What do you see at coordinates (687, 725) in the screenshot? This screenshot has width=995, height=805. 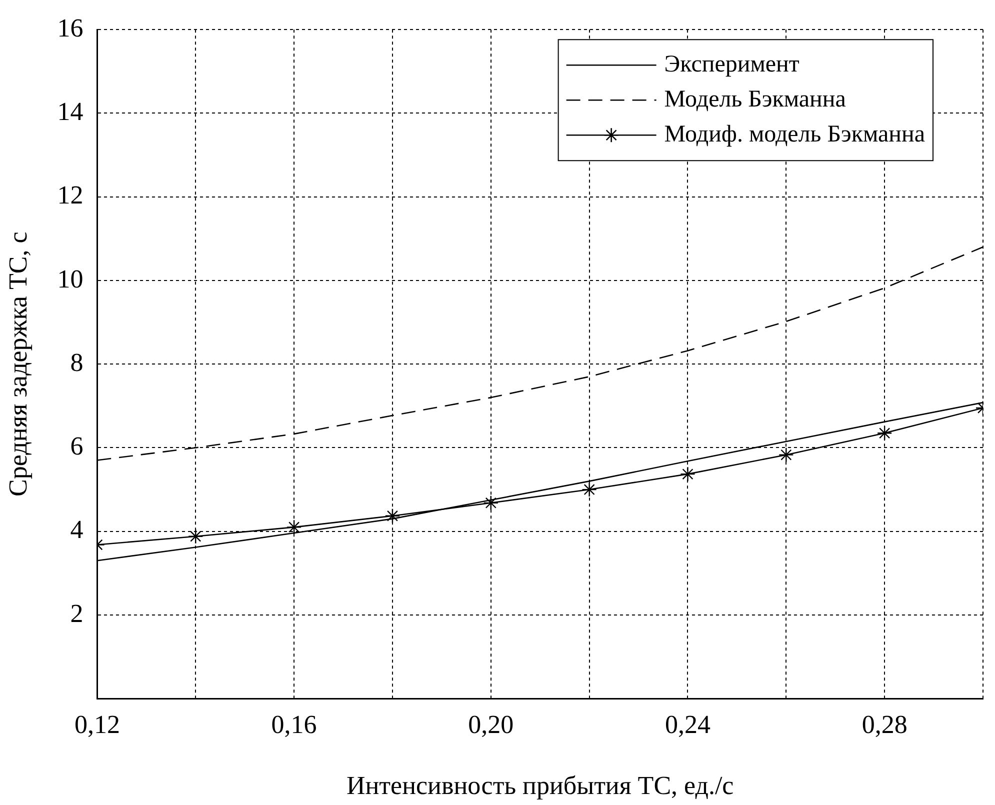 I see `x-tick-label: 0,24` at bounding box center [687, 725].